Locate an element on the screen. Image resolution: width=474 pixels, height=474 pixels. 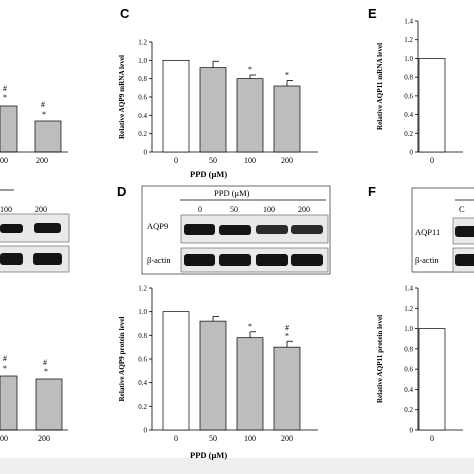
frag-a-hash-2: # is located at coordinates (43, 104).